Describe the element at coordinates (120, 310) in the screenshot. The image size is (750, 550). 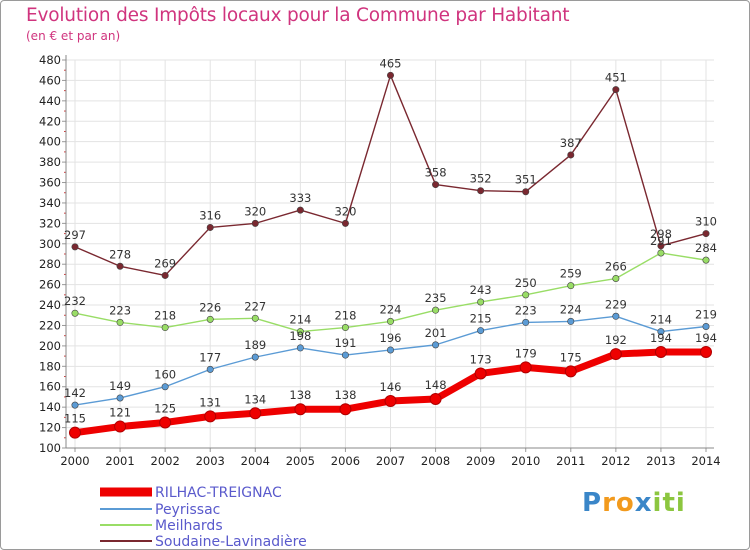
I see `data-label-meilhards: 223` at that location.